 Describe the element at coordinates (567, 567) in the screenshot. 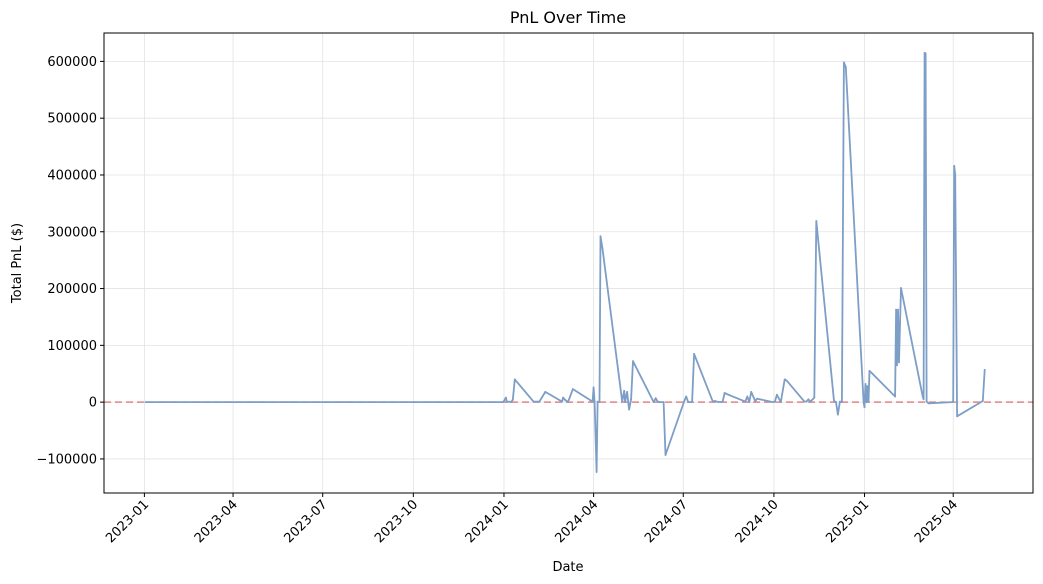

I see `x-axis-label: Date` at that location.